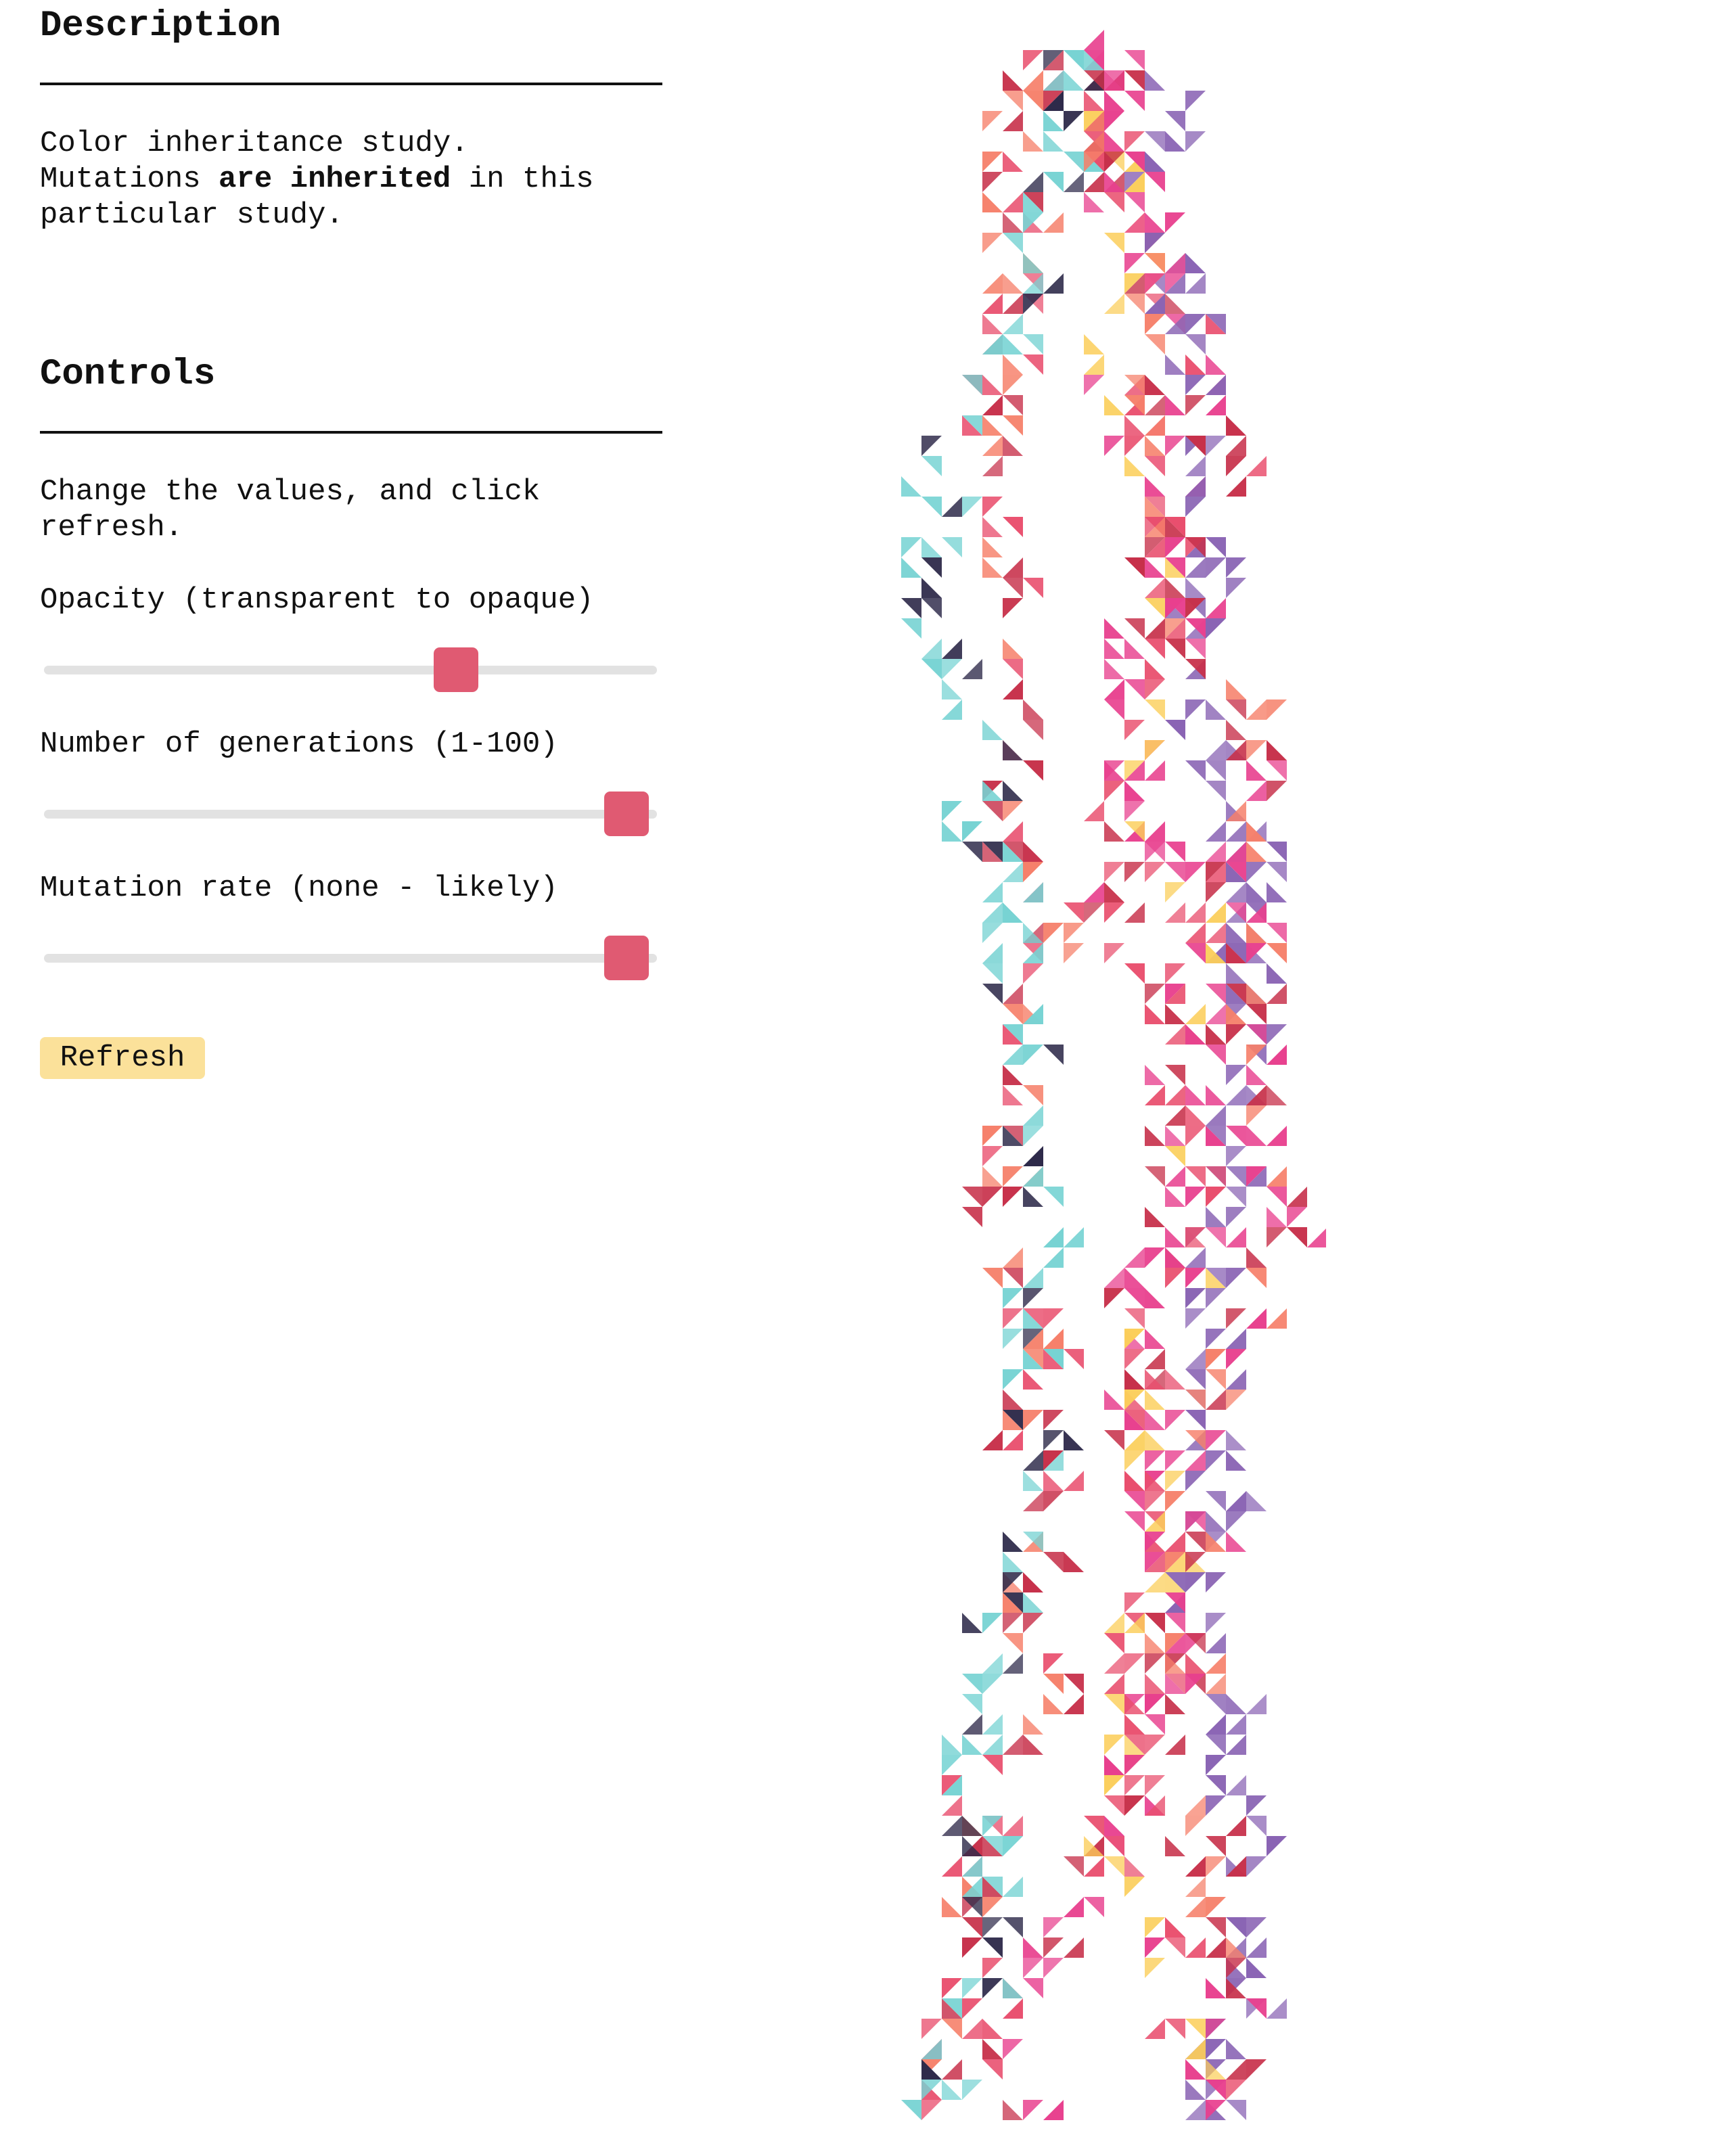 Image resolution: width=1709 pixels, height=2156 pixels. What do you see at coordinates (626, 814) in the screenshot?
I see `generations-slider-thumb` at bounding box center [626, 814].